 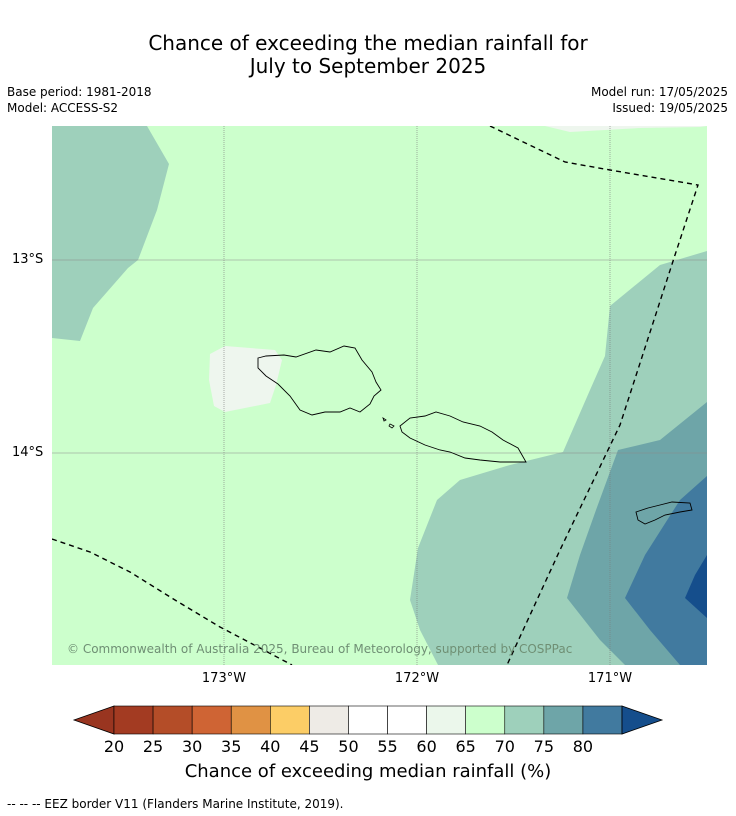 I want to click on lat-label-14s: 14°S, so click(x=28, y=452).